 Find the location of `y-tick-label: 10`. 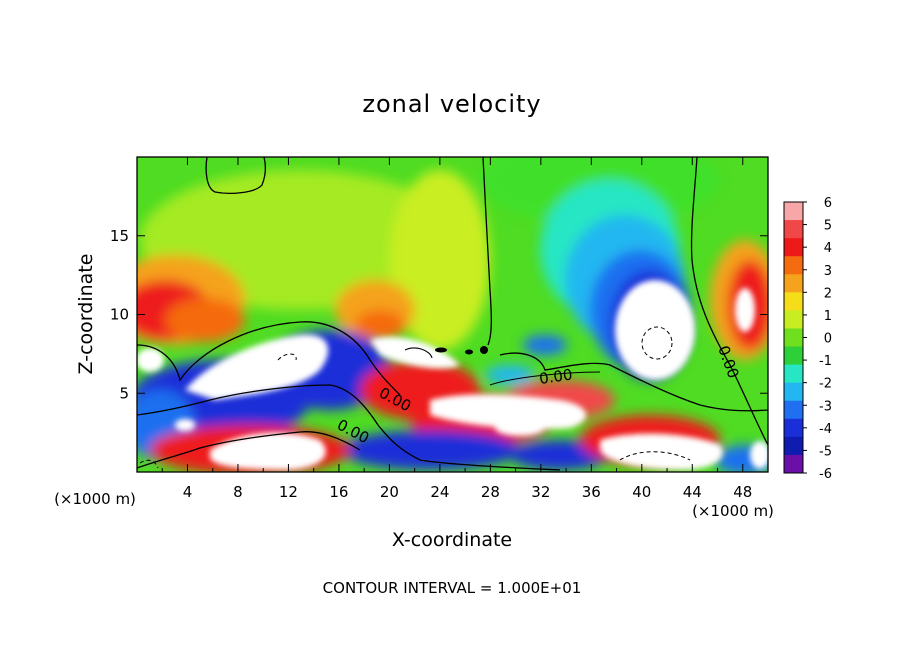

y-tick-label: 10 is located at coordinates (119, 315).